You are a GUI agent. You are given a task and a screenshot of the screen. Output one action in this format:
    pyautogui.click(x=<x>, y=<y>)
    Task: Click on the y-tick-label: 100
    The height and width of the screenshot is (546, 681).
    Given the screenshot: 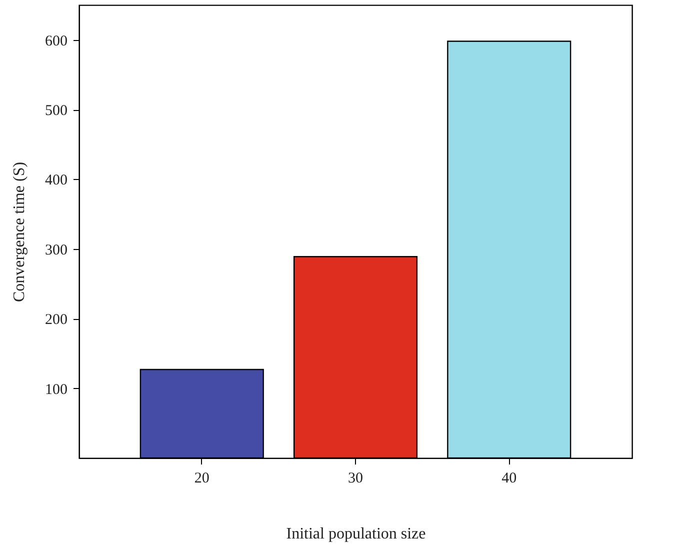 What is the action you would take?
    pyautogui.click(x=56, y=390)
    